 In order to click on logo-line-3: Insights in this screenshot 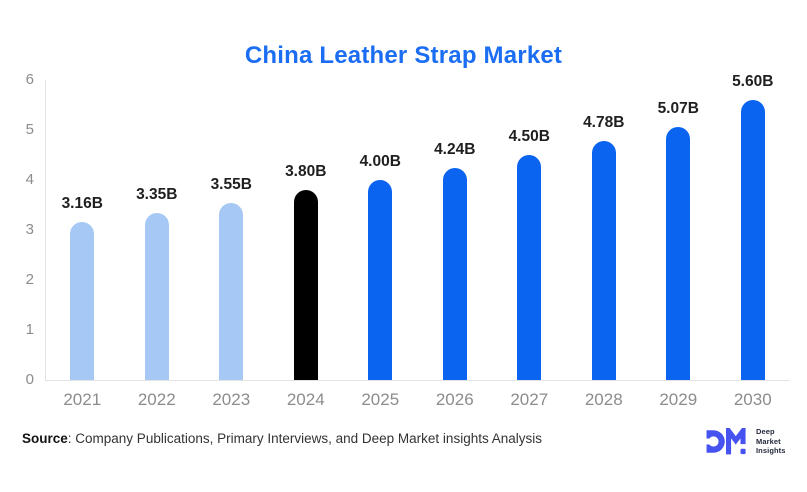, I will do `click(771, 450)`.